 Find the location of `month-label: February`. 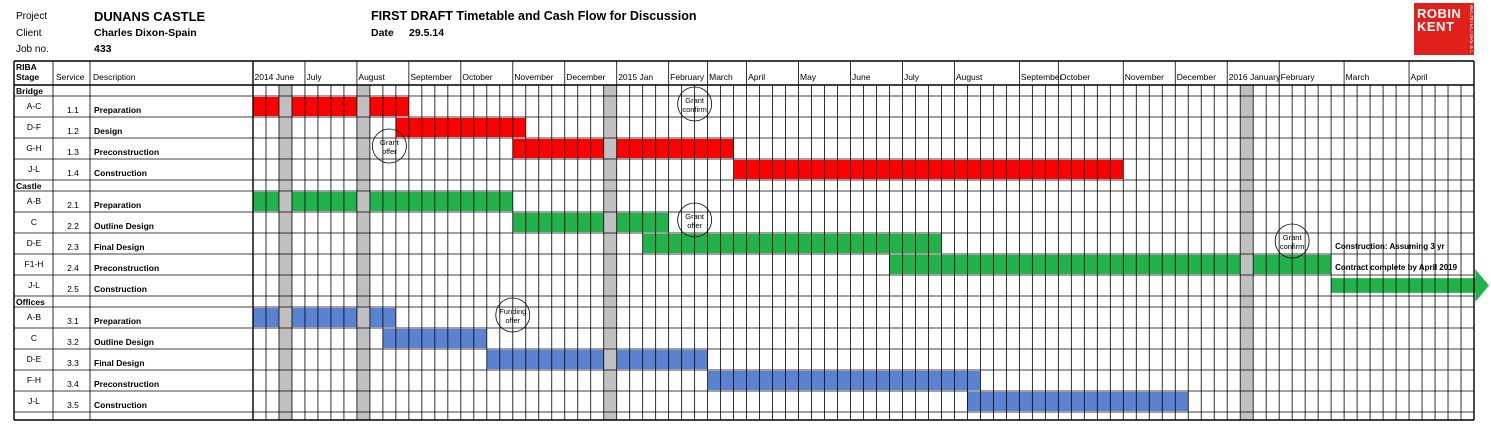

month-label: February is located at coordinates (1298, 77).